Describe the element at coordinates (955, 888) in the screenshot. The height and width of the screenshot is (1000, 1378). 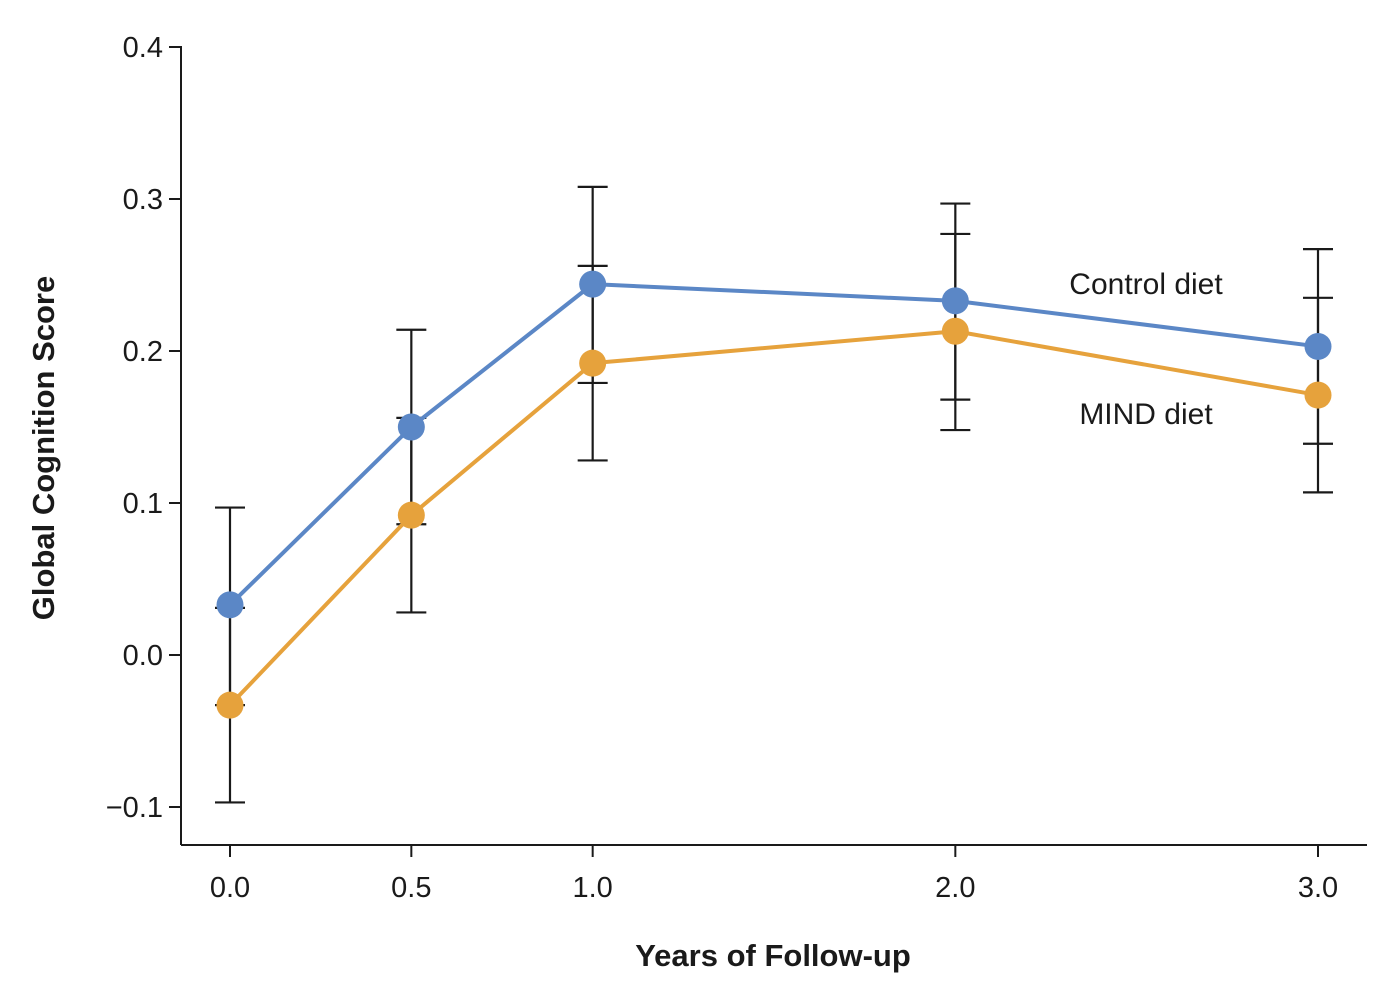
I see `x-tick-label: 2.0` at that location.